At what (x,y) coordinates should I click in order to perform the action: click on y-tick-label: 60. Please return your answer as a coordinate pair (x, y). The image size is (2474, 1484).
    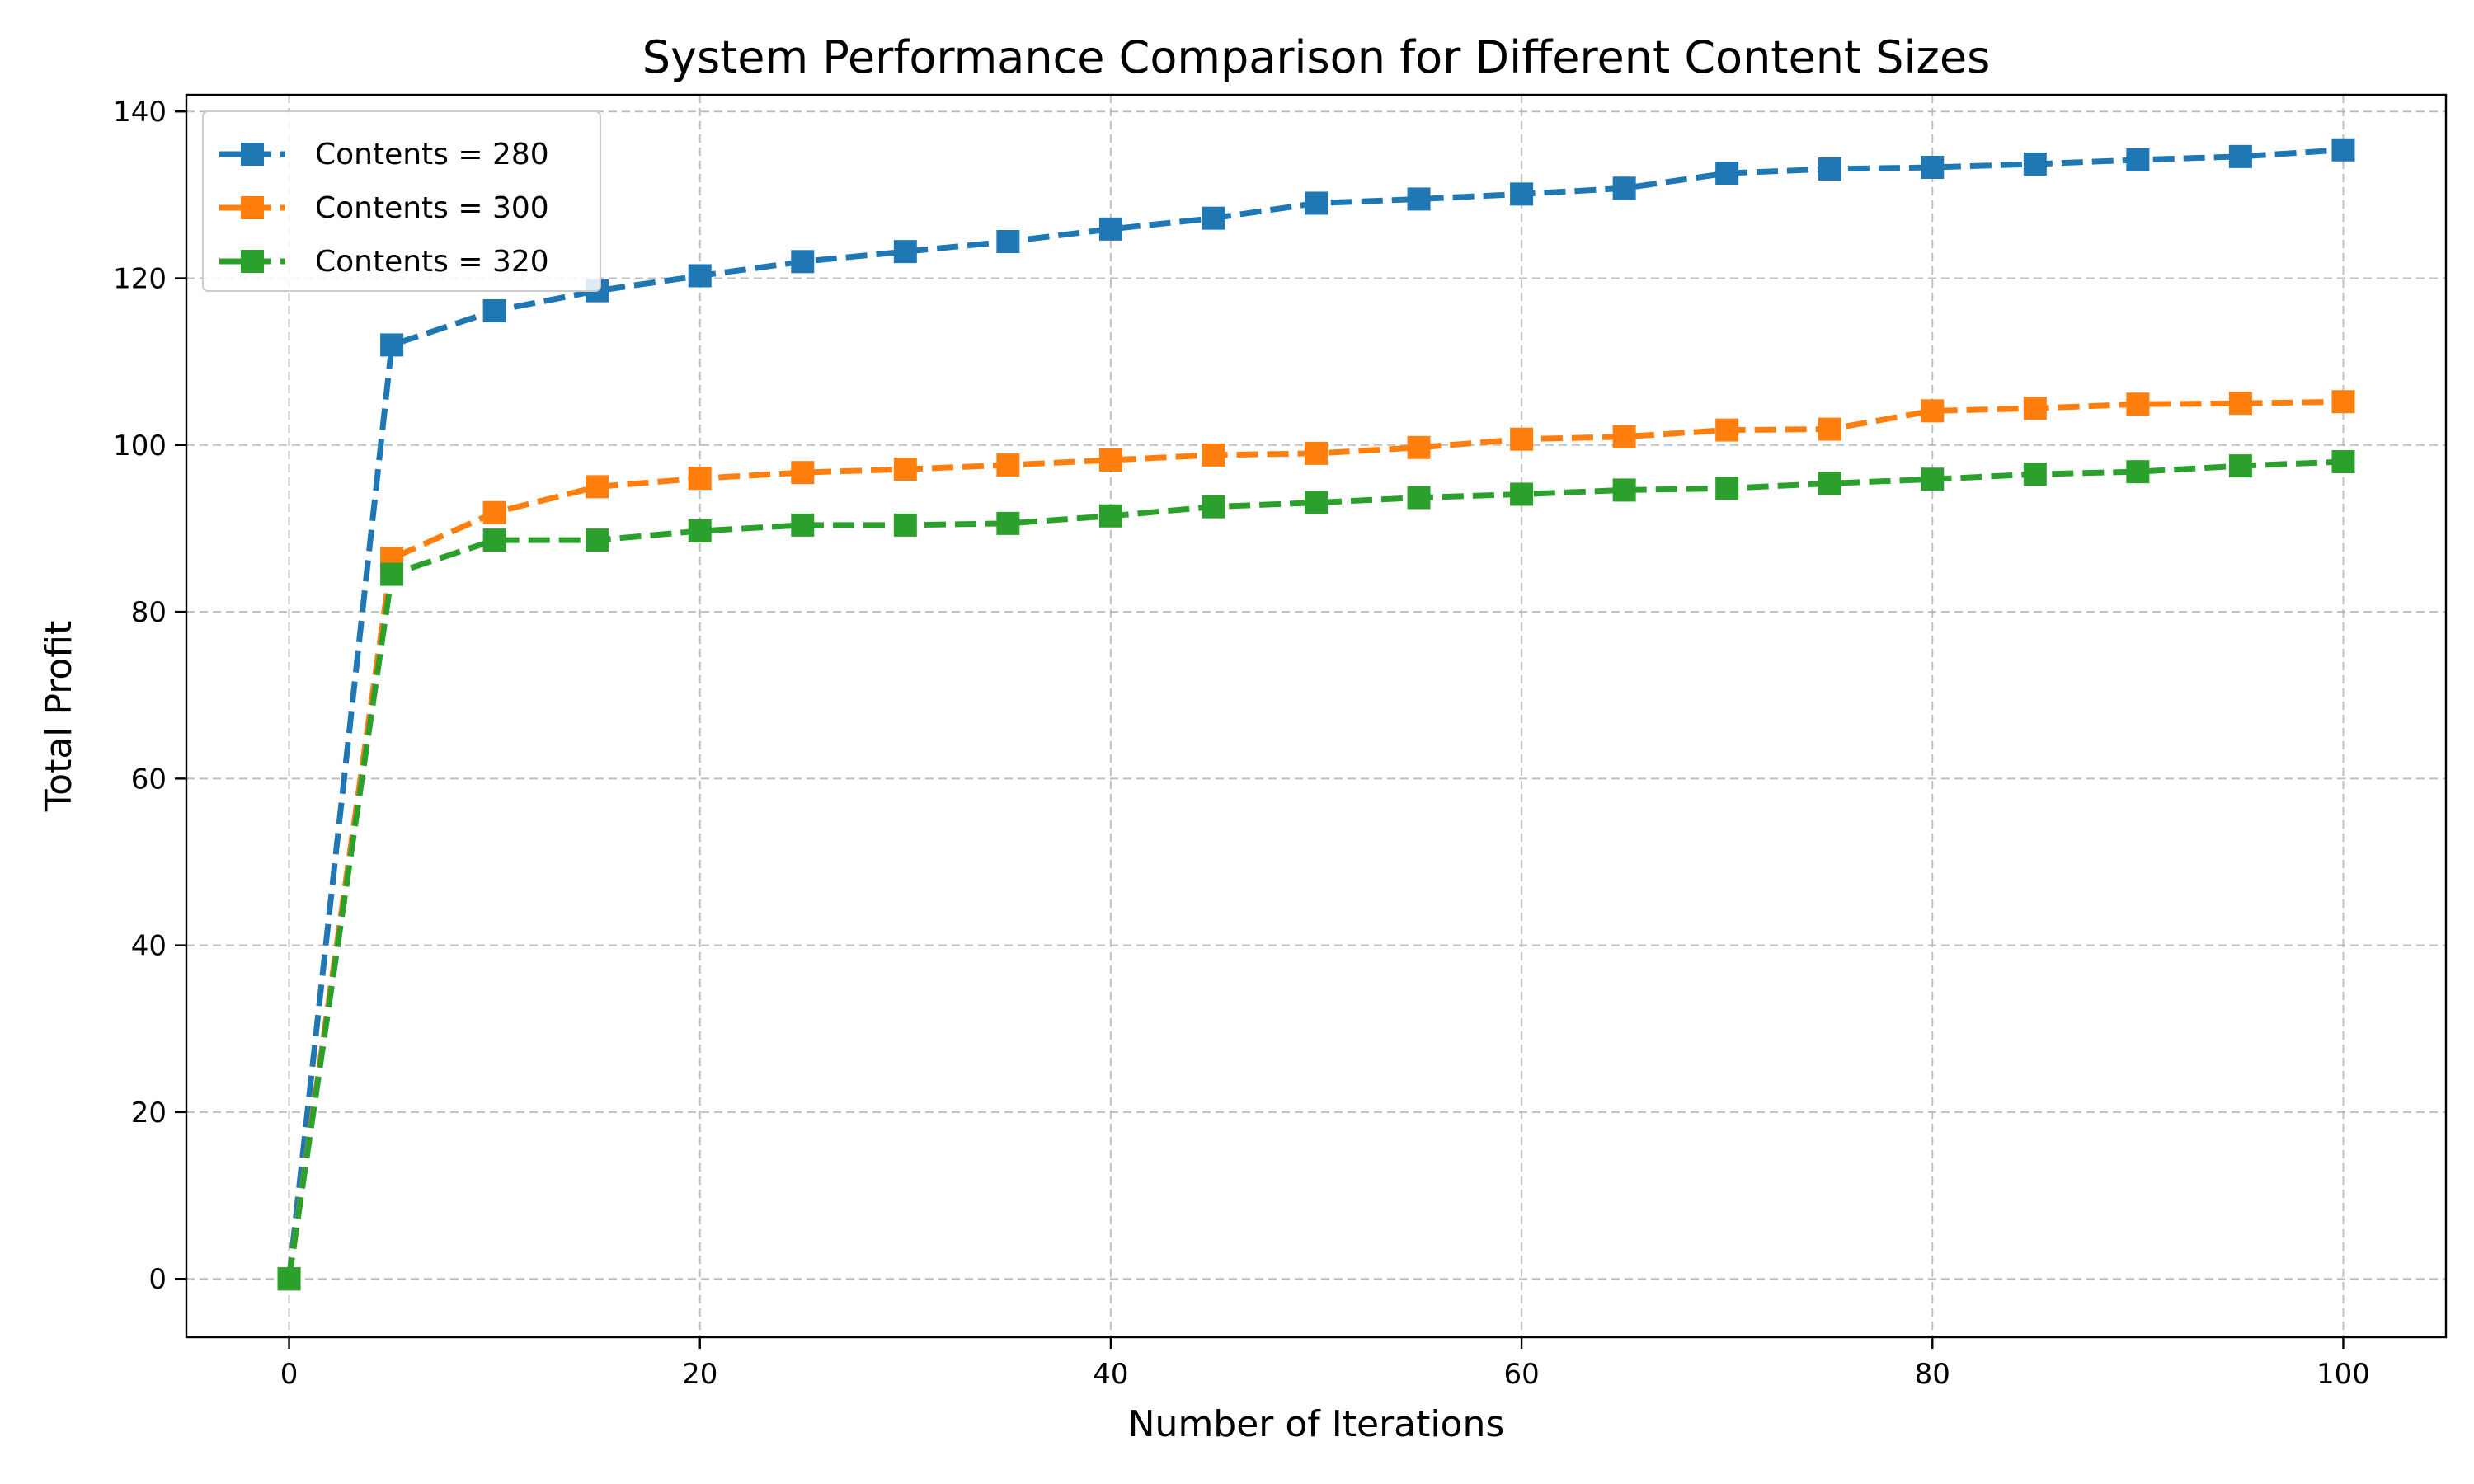
    Looking at the image, I should click on (149, 779).